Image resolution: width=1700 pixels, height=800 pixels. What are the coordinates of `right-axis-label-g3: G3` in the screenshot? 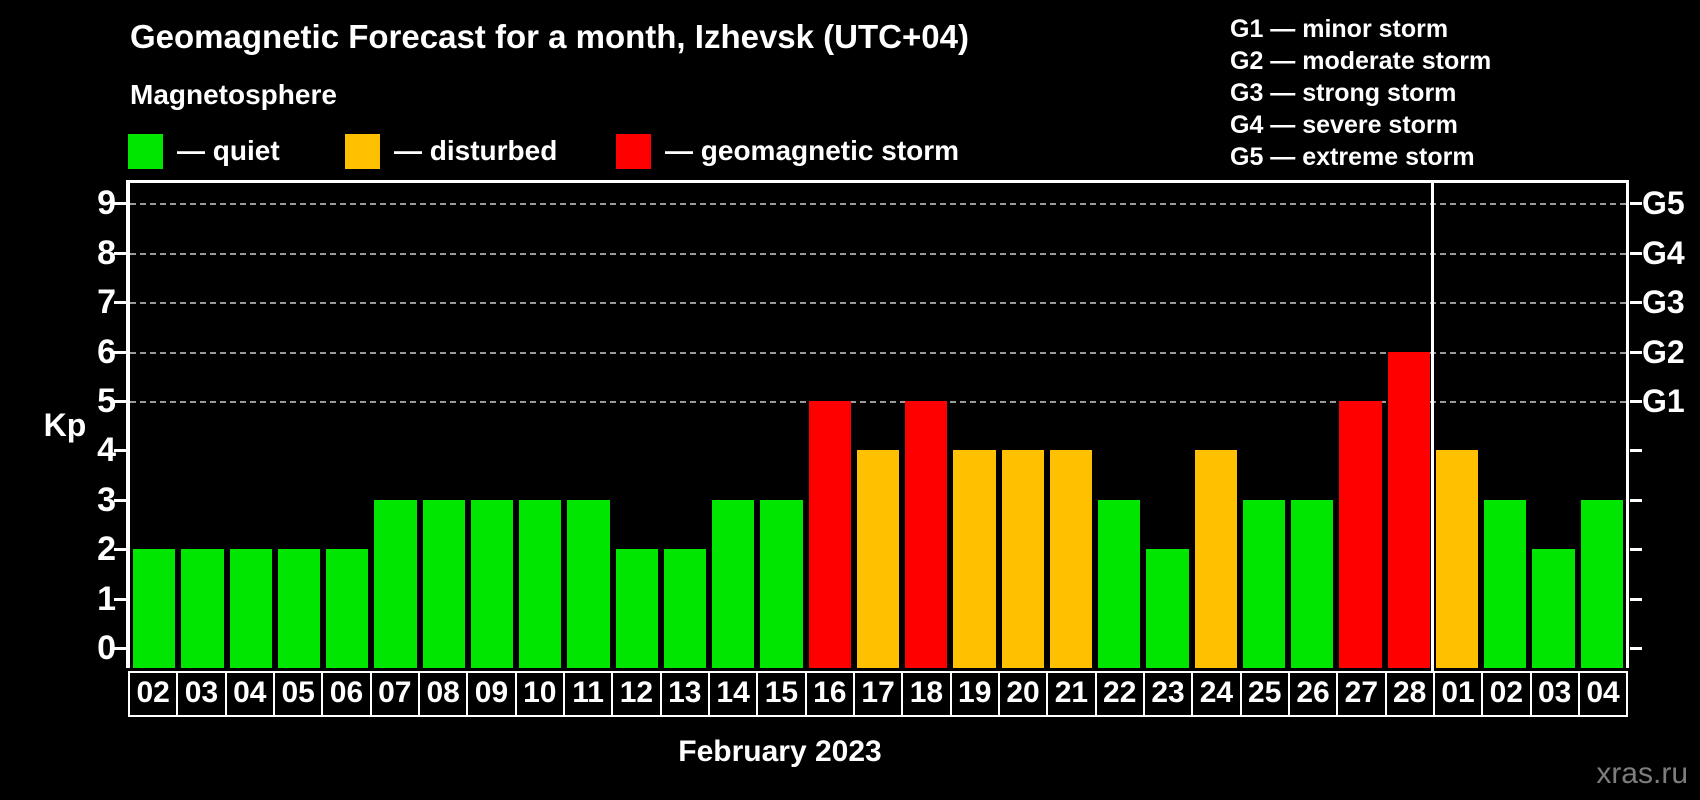 It's located at (1663, 302).